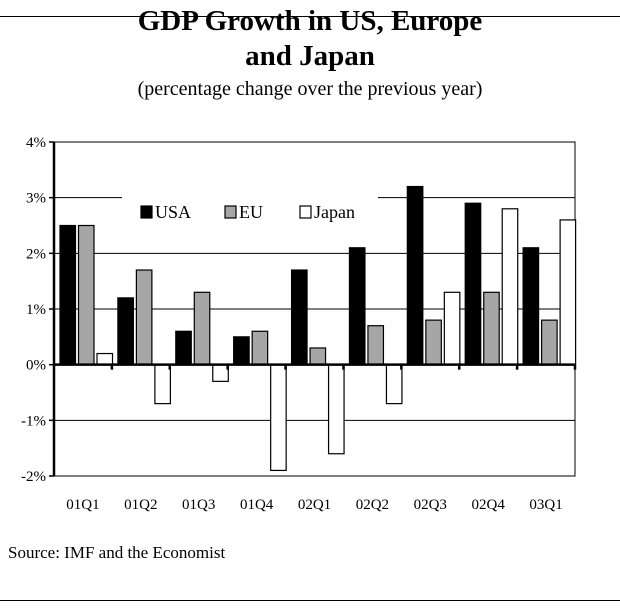  I want to click on bar-japan-02q2, so click(394, 384).